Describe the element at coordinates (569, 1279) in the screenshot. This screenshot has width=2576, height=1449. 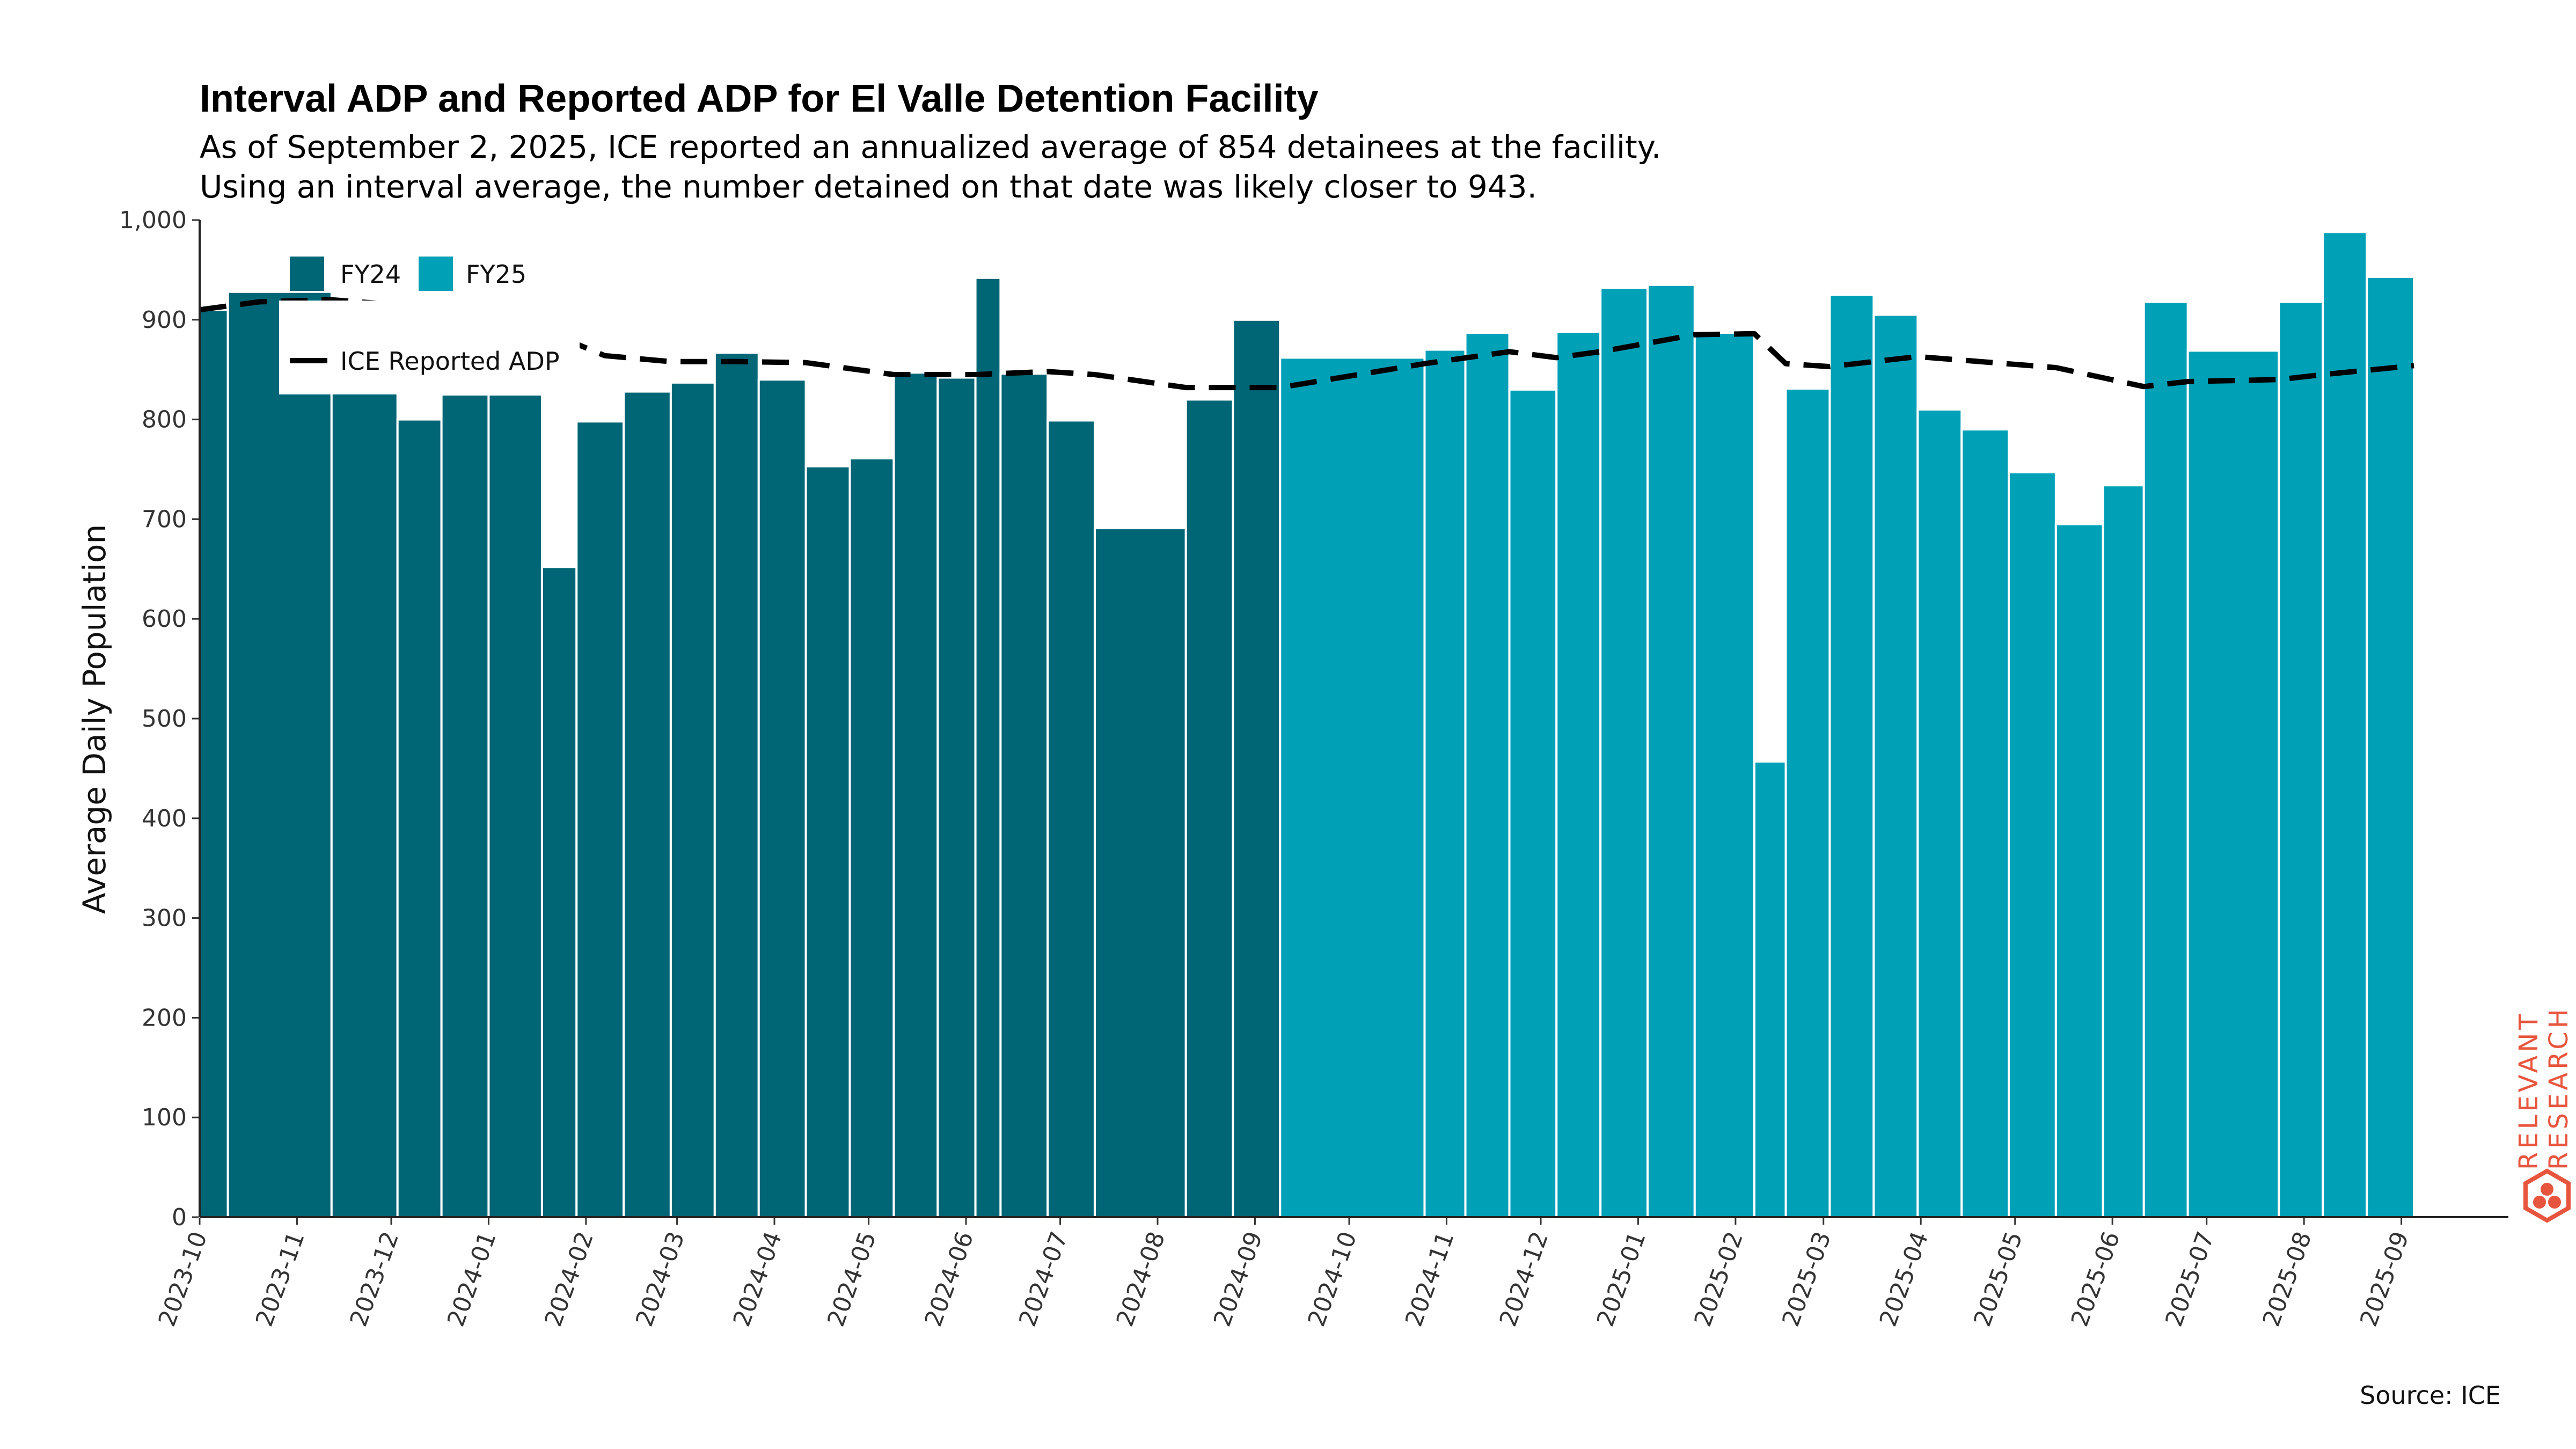
I see `x-tick-label: 2024-02` at that location.